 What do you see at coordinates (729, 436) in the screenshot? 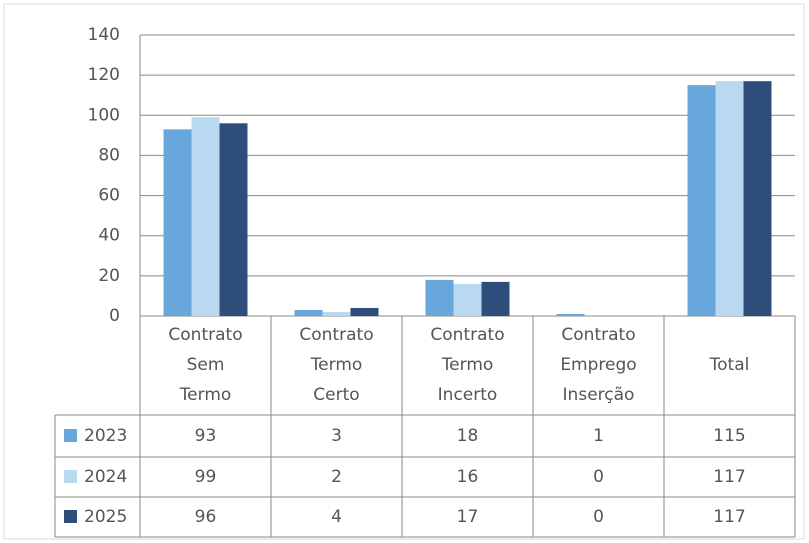
I see `table-value: 115` at bounding box center [729, 436].